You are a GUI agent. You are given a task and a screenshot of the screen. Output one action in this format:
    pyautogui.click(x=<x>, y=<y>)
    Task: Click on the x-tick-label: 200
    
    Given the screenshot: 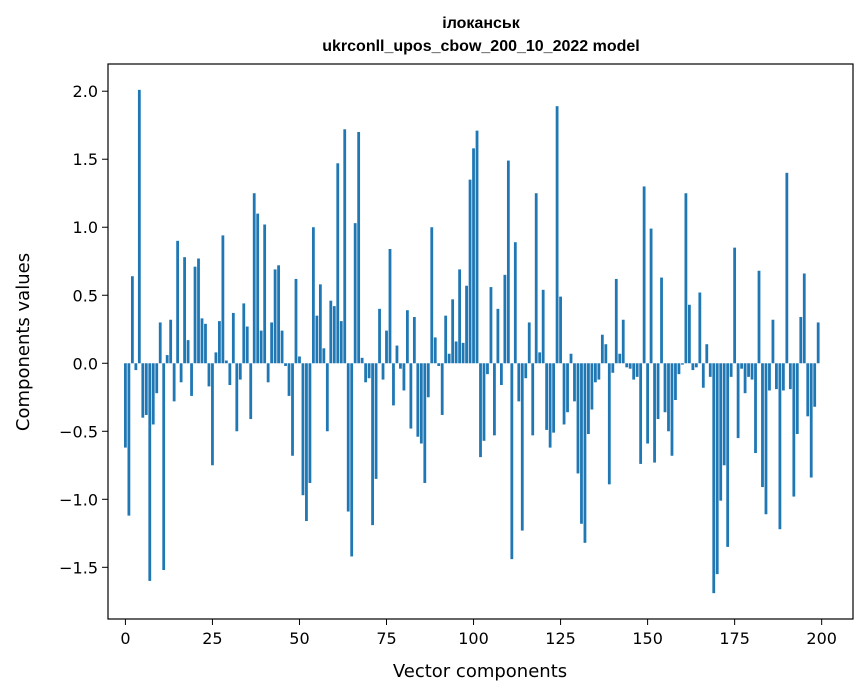 What is the action you would take?
    pyautogui.click(x=821, y=638)
    